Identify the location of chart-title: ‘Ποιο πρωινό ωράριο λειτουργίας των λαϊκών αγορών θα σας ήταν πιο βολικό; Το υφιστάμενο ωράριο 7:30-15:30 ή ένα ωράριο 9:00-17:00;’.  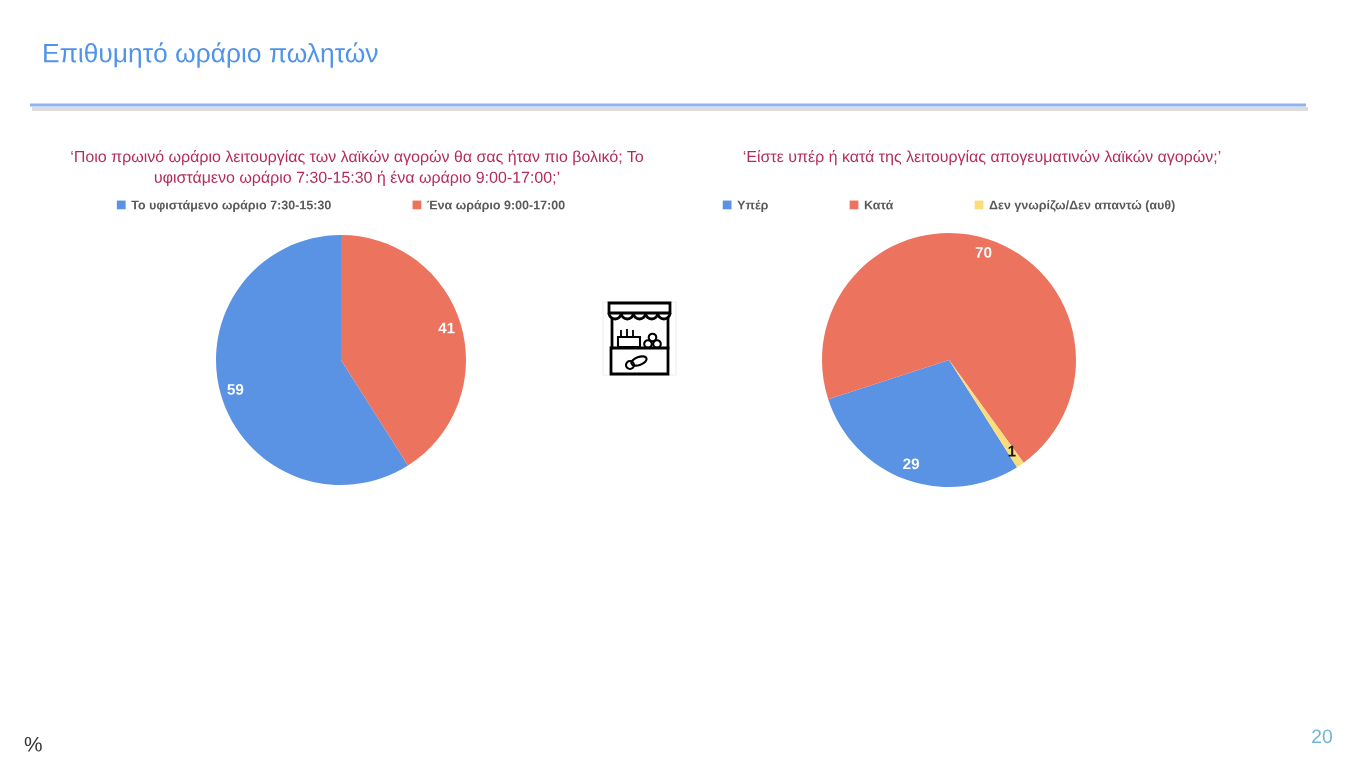
(357, 168).